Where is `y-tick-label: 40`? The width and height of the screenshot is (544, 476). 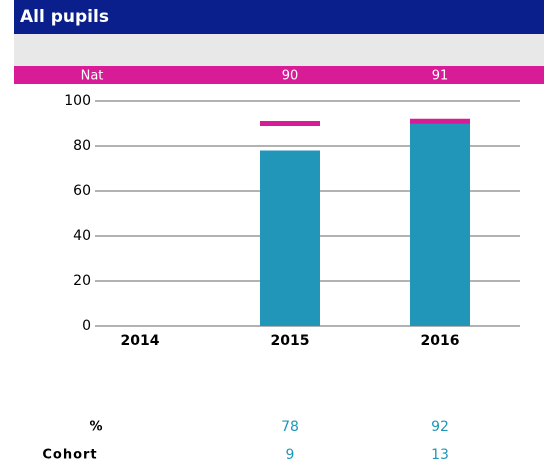
y-tick-label: 40 is located at coordinates (82, 236).